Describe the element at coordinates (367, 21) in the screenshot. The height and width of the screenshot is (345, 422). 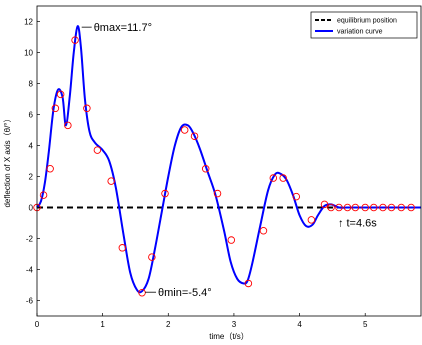
I see `legend-label-equilibrium: equilibrium position` at that location.